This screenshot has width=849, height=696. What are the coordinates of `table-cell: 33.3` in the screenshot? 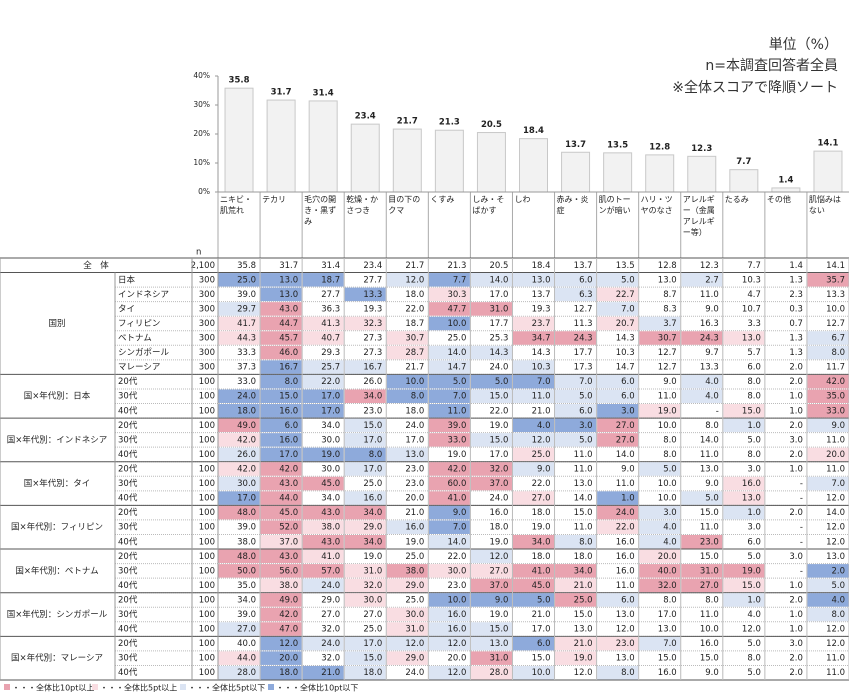 It's located at (246, 353).